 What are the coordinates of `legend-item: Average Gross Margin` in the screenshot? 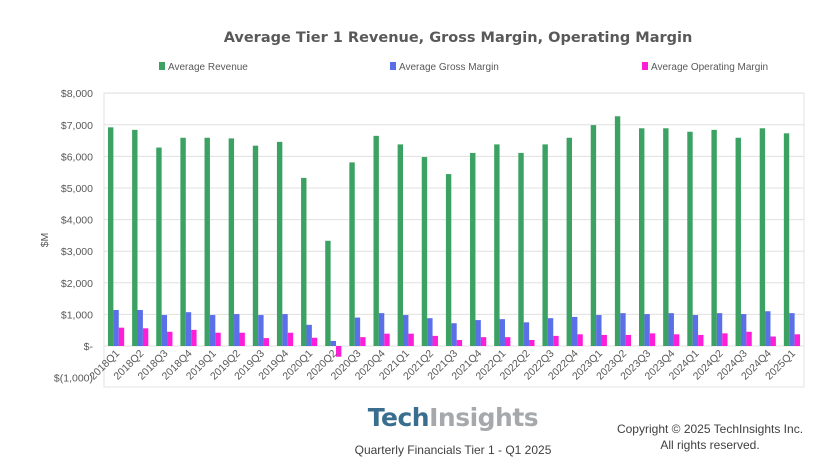 It's located at (444, 67).